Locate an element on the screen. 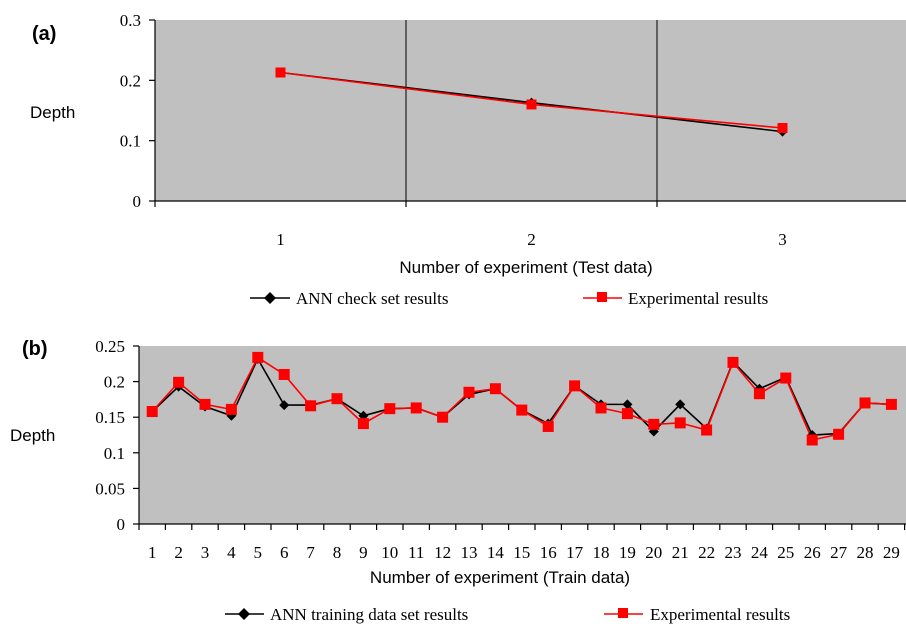 Image resolution: width=906 pixels, height=628 pixels. panel-b-x-tick-label: 12 is located at coordinates (442, 552).